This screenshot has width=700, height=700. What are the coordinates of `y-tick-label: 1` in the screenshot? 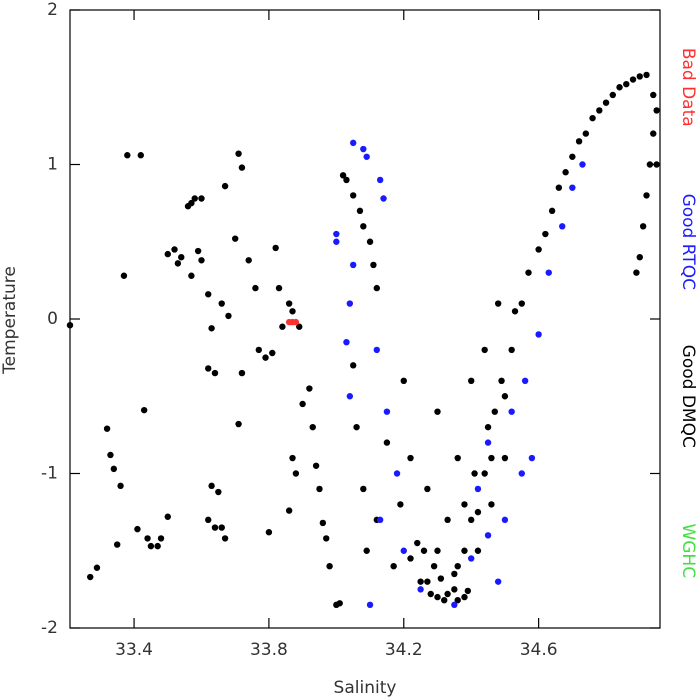 It's located at (52, 165).